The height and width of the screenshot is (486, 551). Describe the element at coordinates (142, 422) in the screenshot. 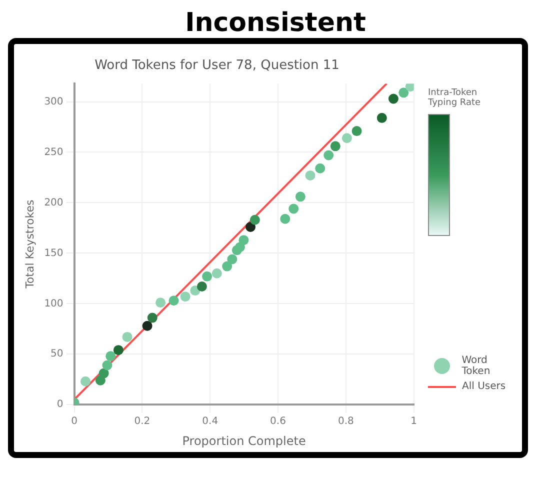

I see `x-tick-label: 0.2` at that location.